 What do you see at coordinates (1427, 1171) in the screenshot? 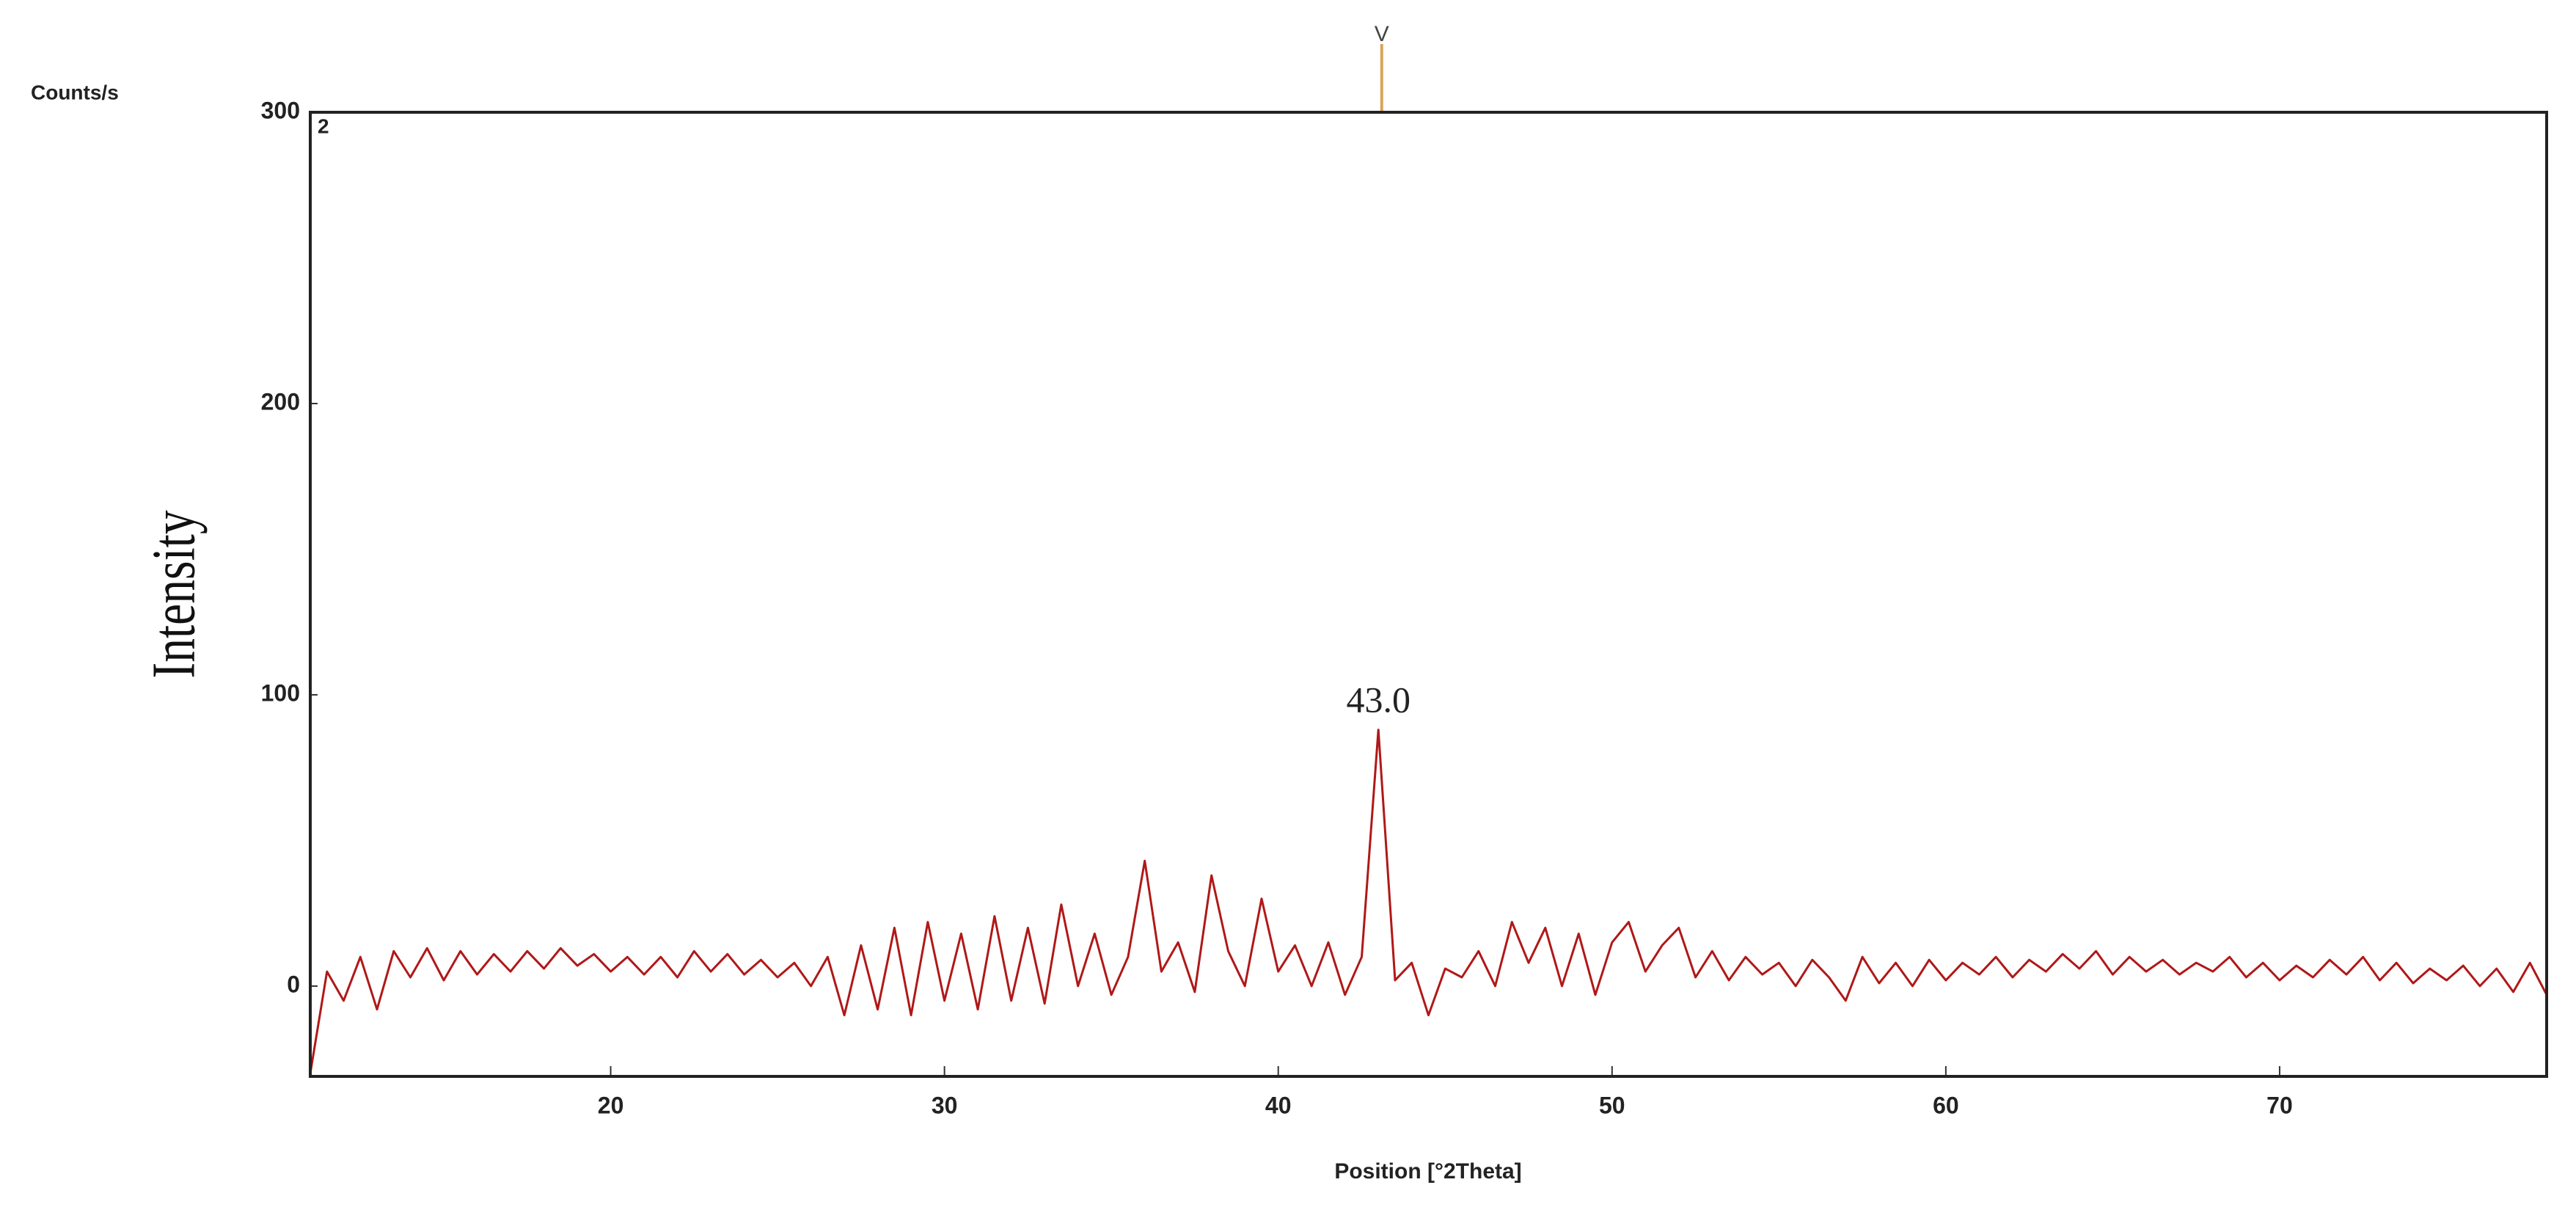
I see `x-axis-title: Position [°2Theta]` at bounding box center [1427, 1171].